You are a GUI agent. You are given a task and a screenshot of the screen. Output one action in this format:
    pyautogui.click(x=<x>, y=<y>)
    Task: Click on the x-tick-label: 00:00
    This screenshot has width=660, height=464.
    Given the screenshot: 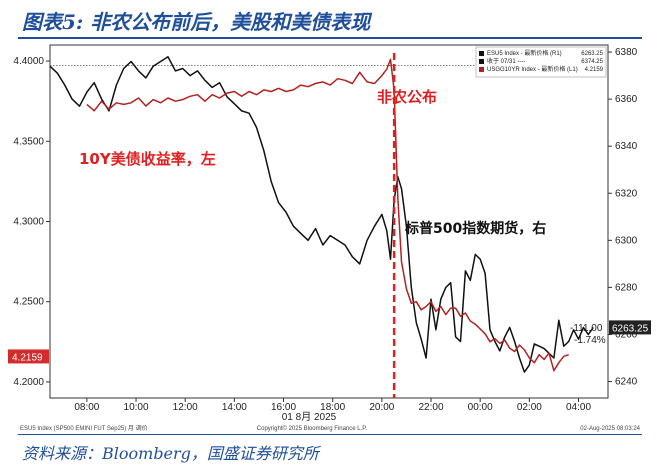 What is the action you would take?
    pyautogui.click(x=480, y=407)
    